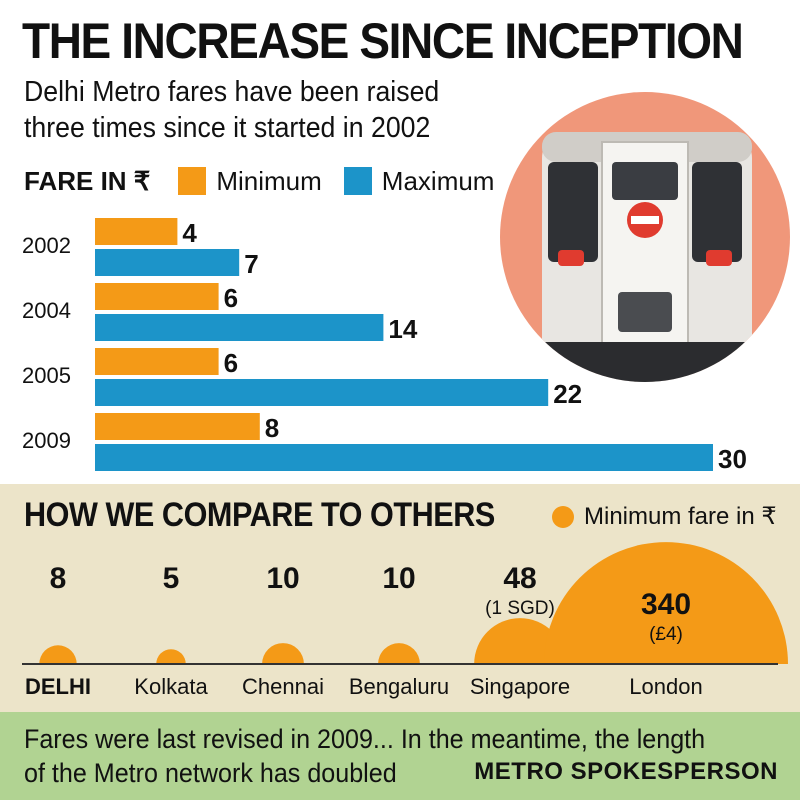 The width and height of the screenshot is (800, 800). I want to click on bar-value-label: 7, so click(251, 264).